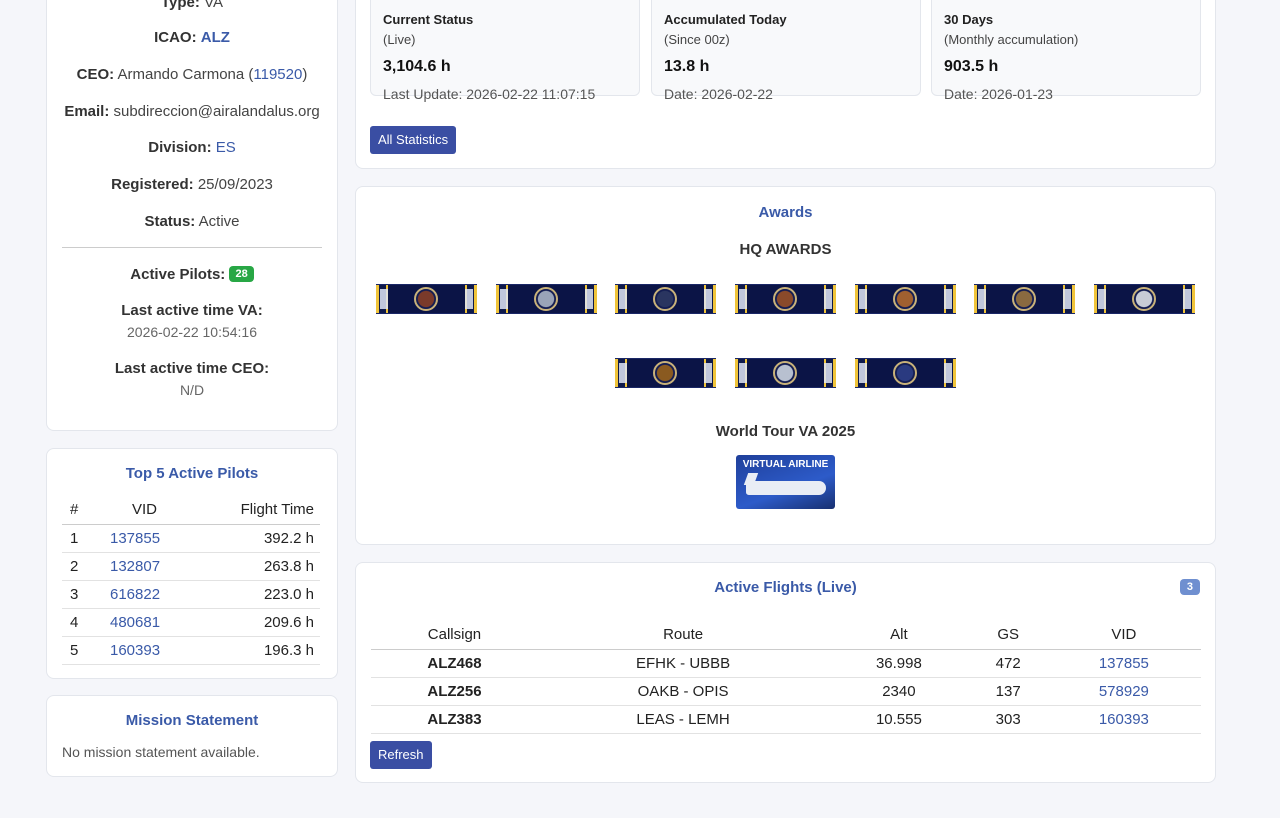 The image size is (1280, 818). Describe the element at coordinates (135, 650) in the screenshot. I see `pilot-vid-link: 160393` at that location.